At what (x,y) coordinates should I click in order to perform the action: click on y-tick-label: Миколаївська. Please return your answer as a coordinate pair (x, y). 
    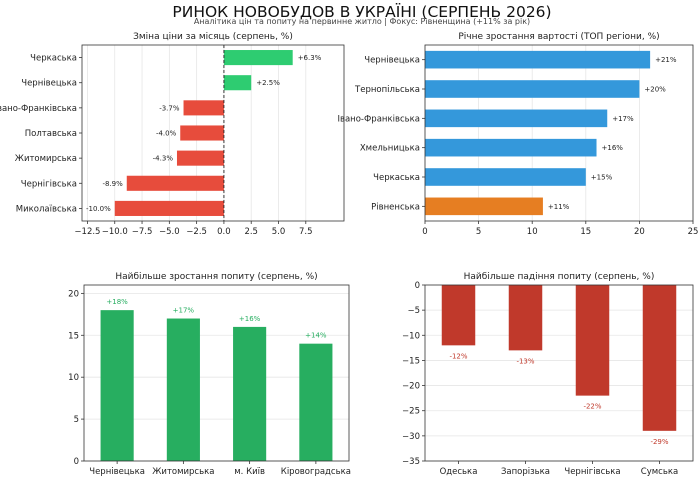
    Looking at the image, I should click on (46, 209).